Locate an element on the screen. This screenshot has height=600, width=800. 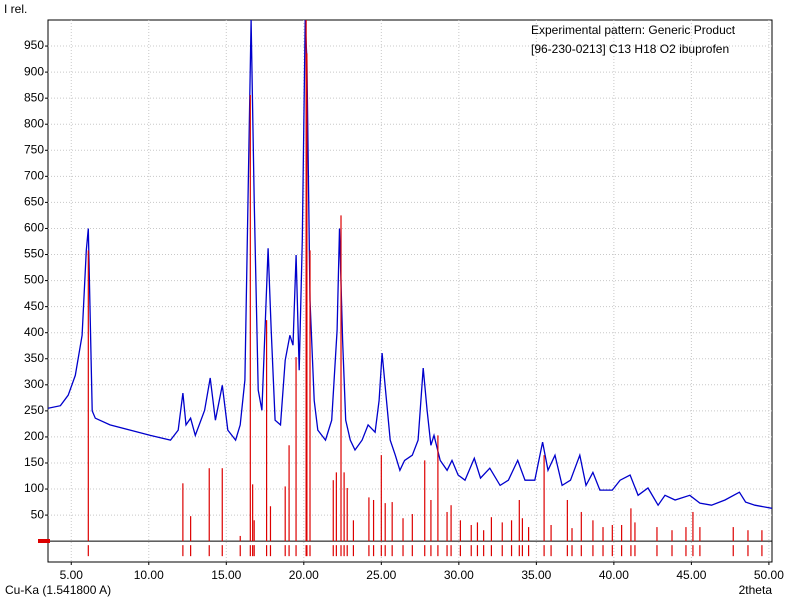
legend-entry: Experimental pattern: Generic Product is located at coordinates (633, 30).